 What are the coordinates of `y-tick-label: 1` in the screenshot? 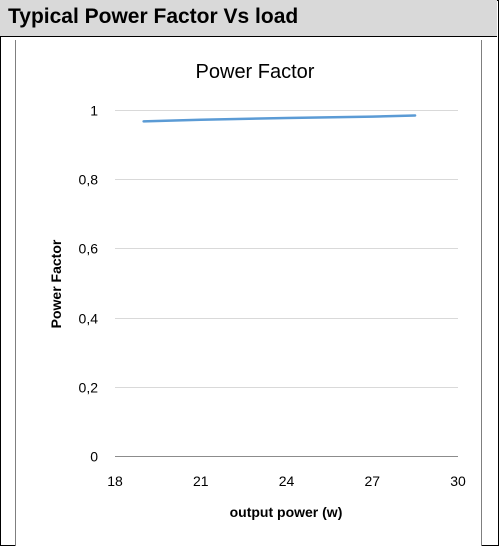 It's located at (94, 111).